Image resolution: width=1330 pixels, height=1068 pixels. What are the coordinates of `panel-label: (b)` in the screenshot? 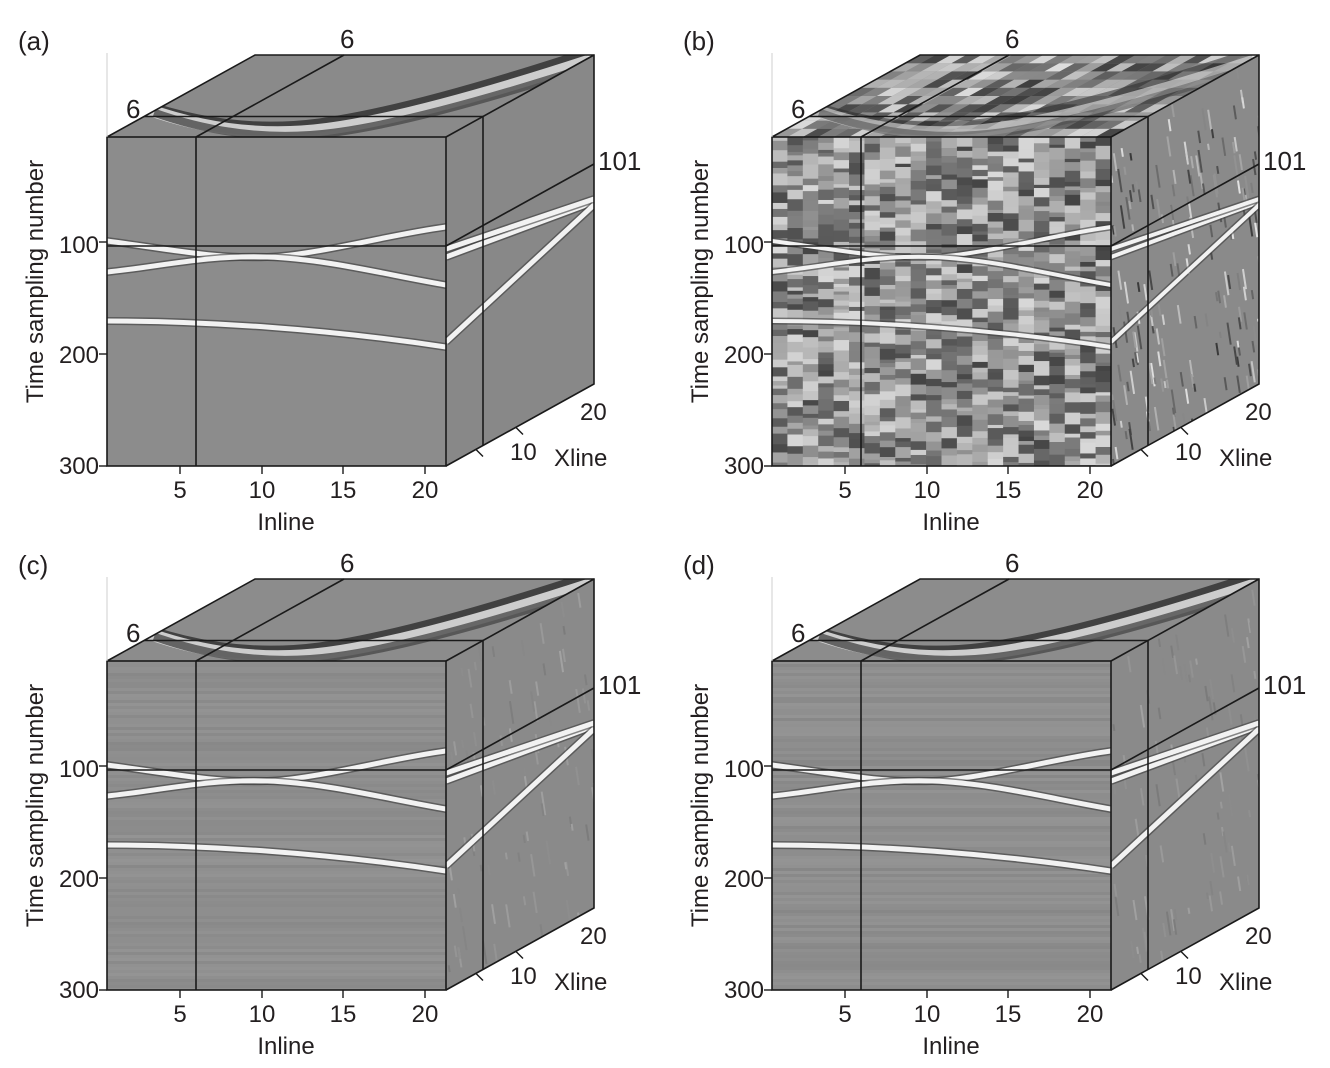 It's located at (699, 41).